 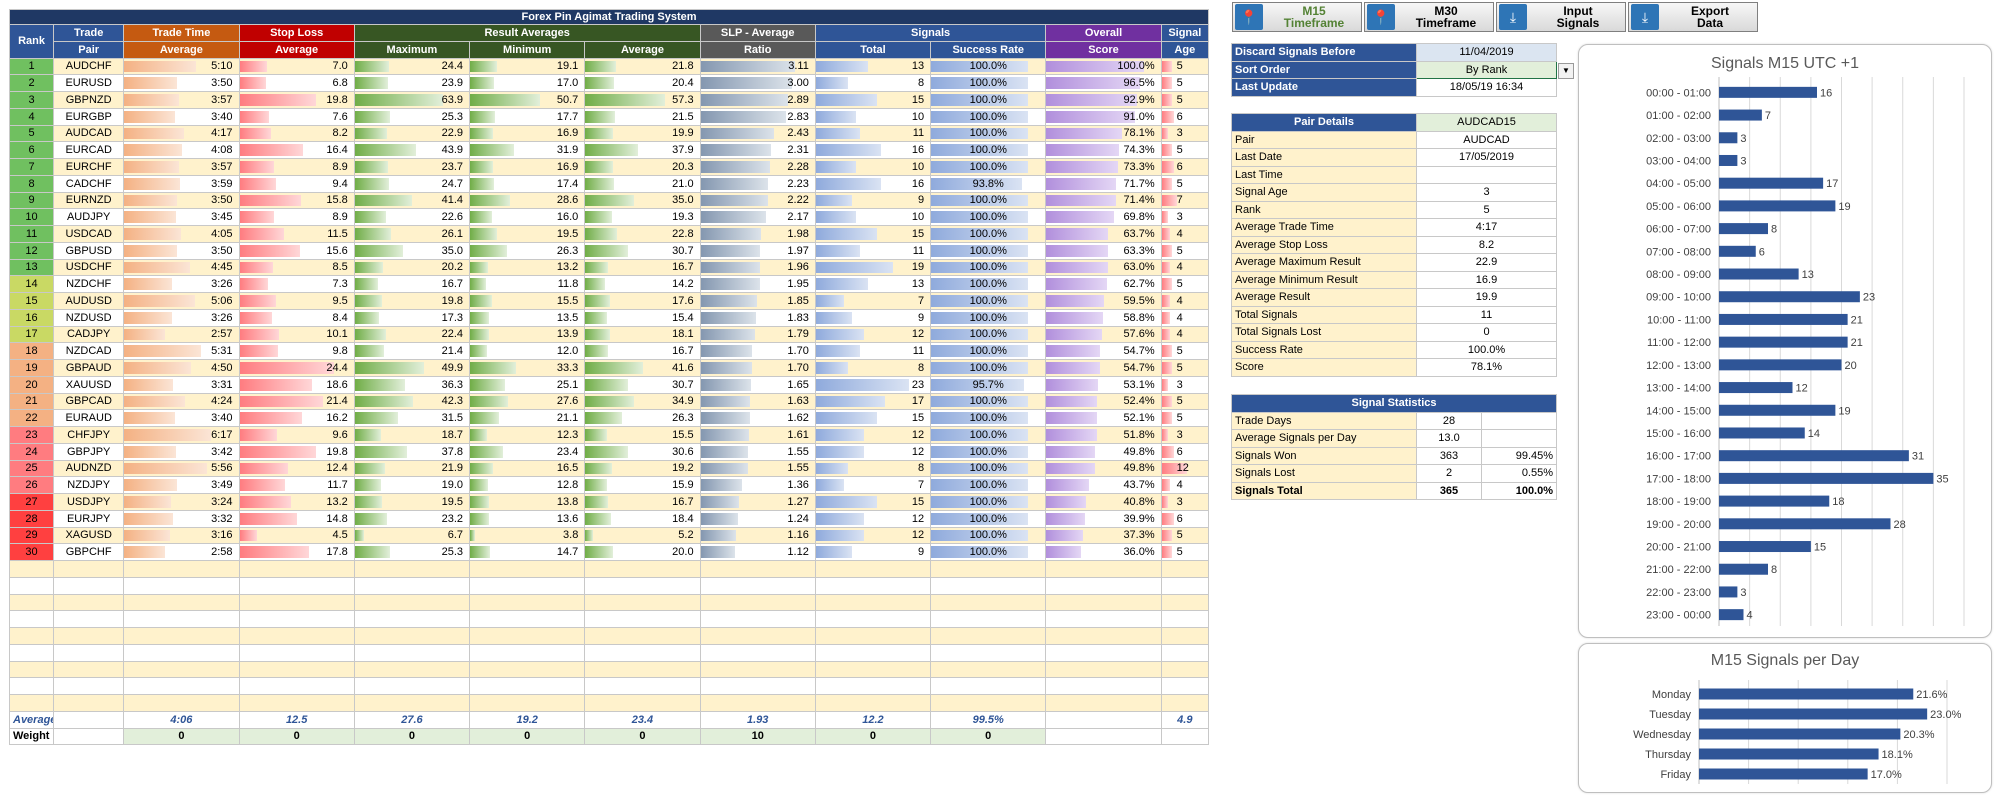 What do you see at coordinates (527, 49) in the screenshot?
I see `minimum-header: Minimum` at bounding box center [527, 49].